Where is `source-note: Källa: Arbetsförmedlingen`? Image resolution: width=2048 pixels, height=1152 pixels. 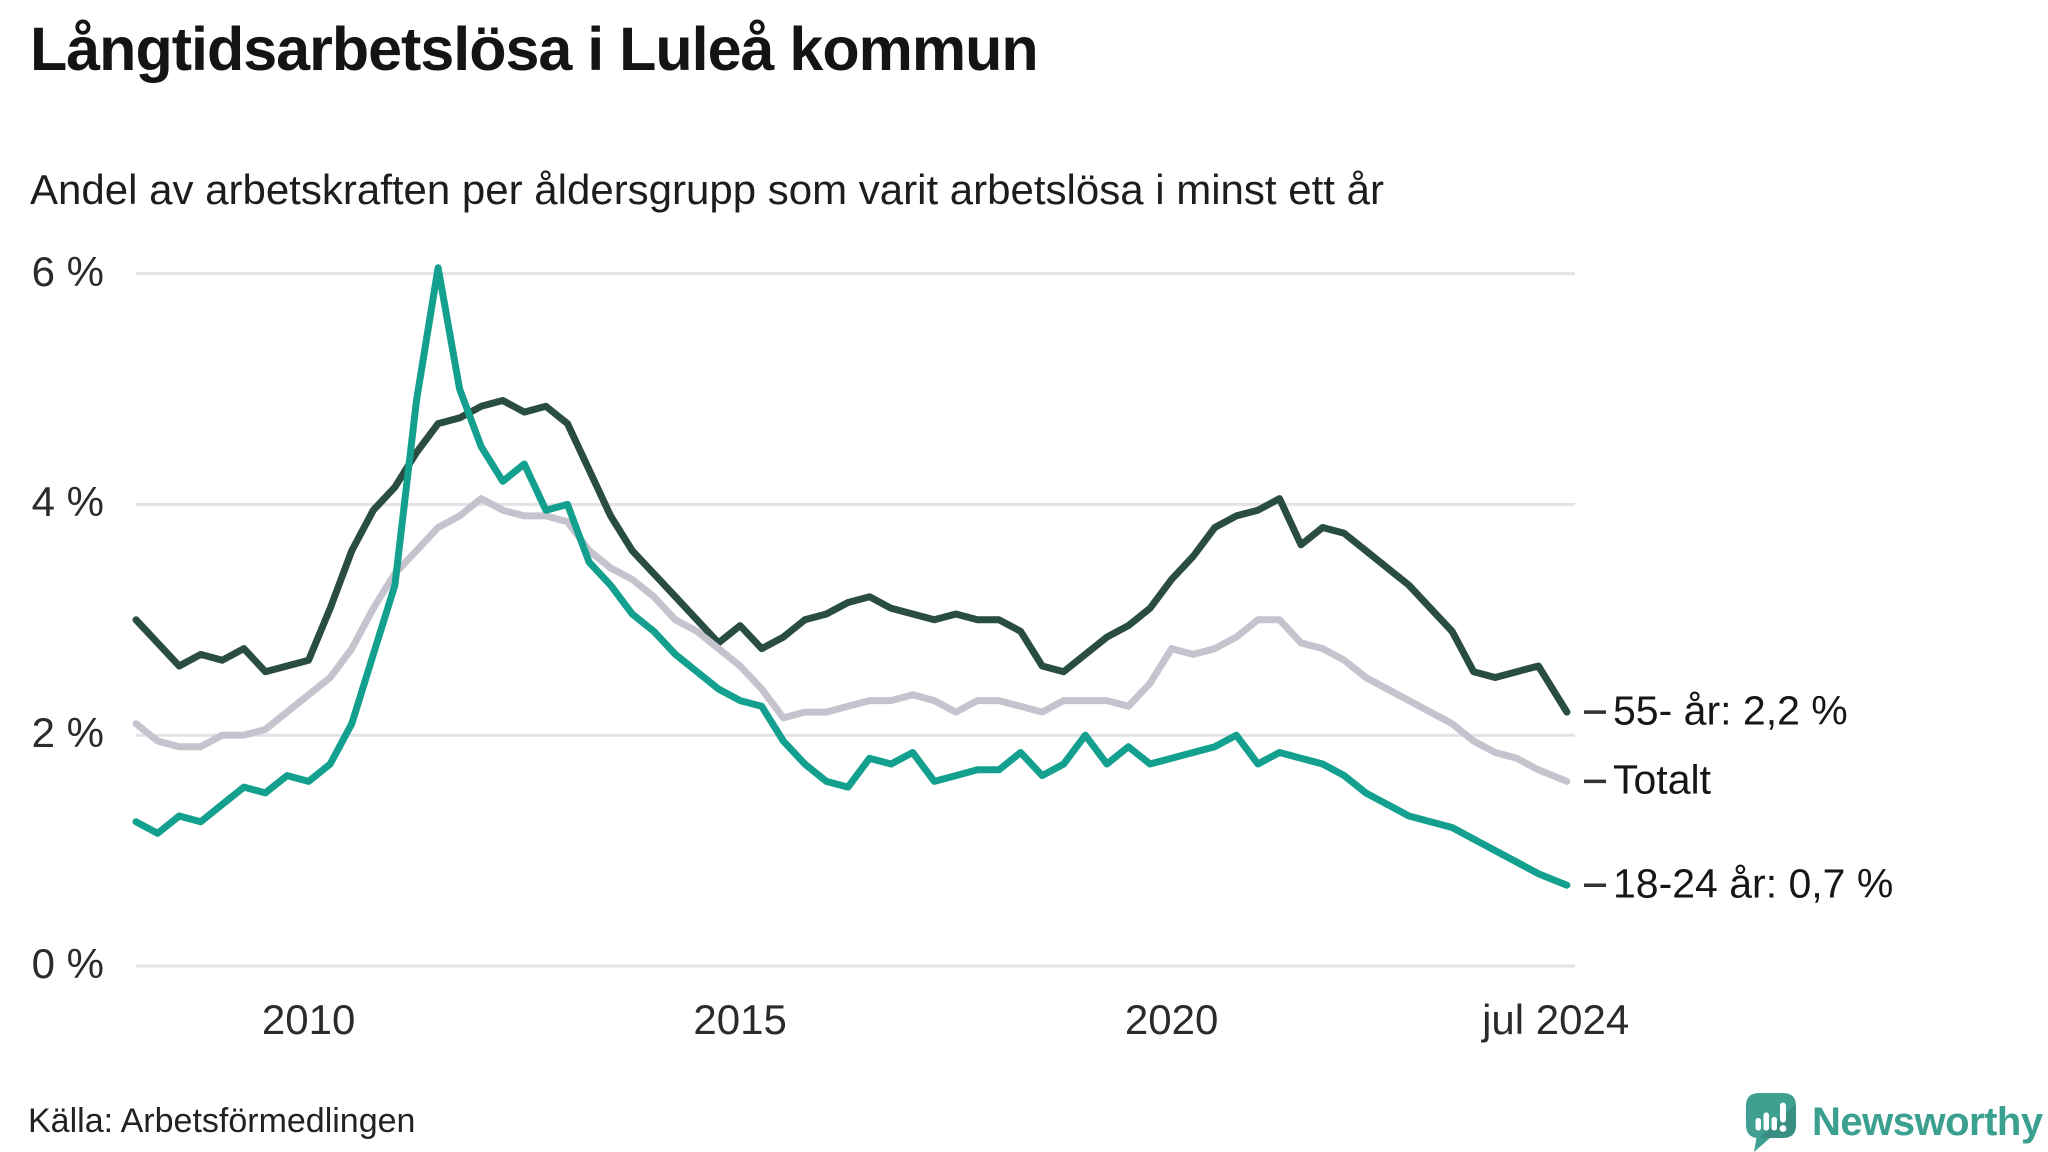
source-note: Källa: Arbetsförmedlingen is located at coordinates (222, 1121).